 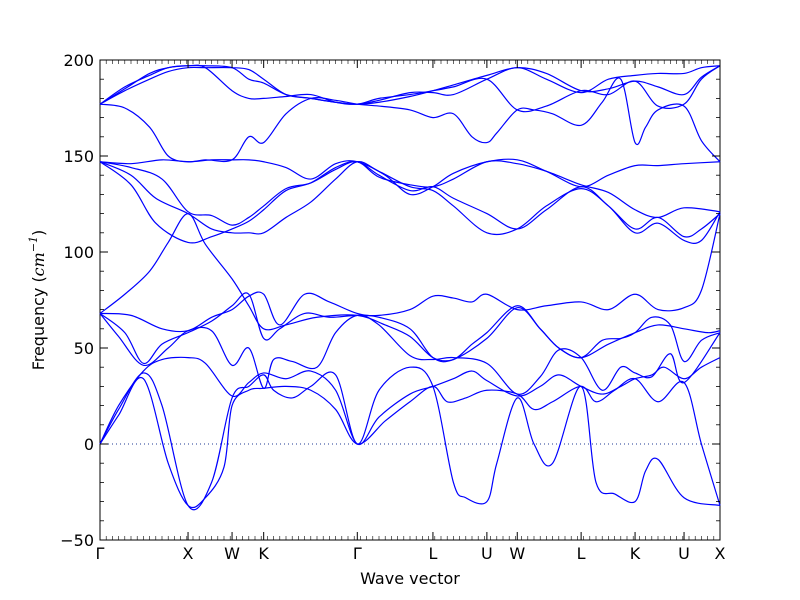 I want to click on y-tick-label: 0, so click(x=89, y=444).